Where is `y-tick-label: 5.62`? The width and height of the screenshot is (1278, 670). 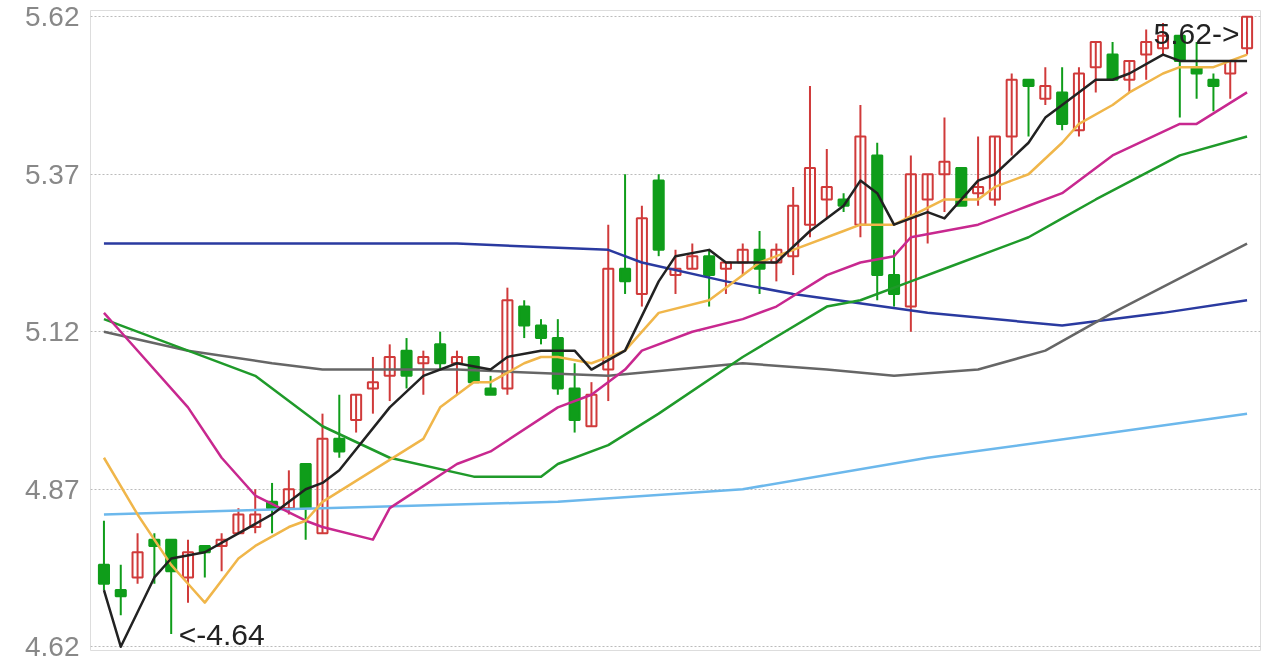 y-tick-label: 5.62 is located at coordinates (52, 17).